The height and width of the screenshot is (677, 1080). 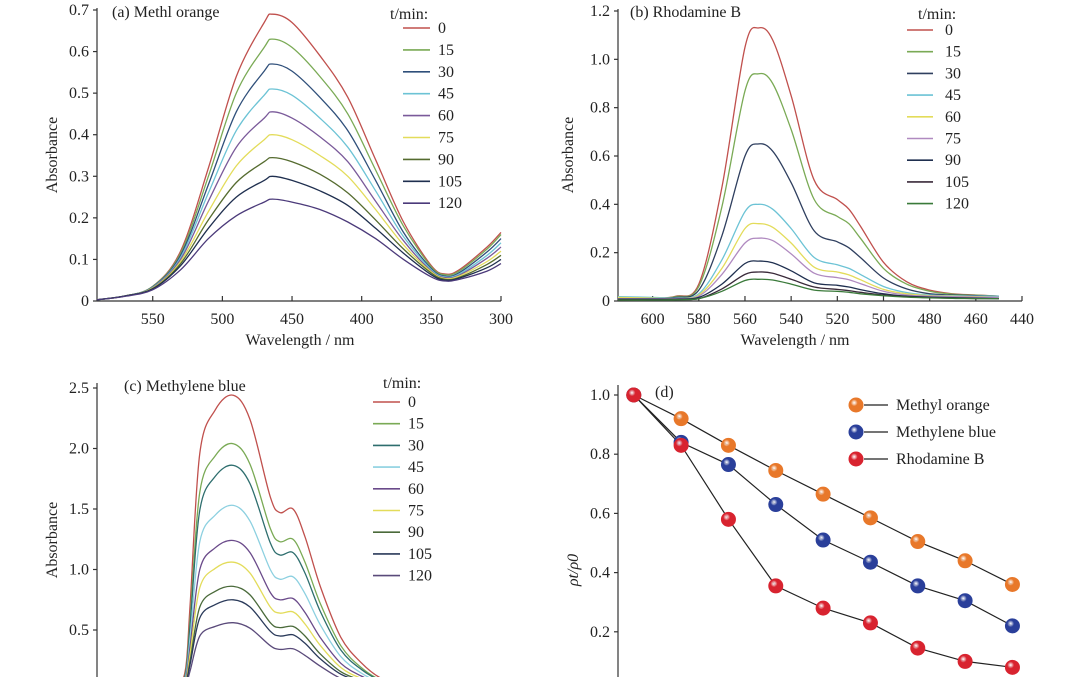 I want to click on series-line-90-min, so click(x=299, y=228).